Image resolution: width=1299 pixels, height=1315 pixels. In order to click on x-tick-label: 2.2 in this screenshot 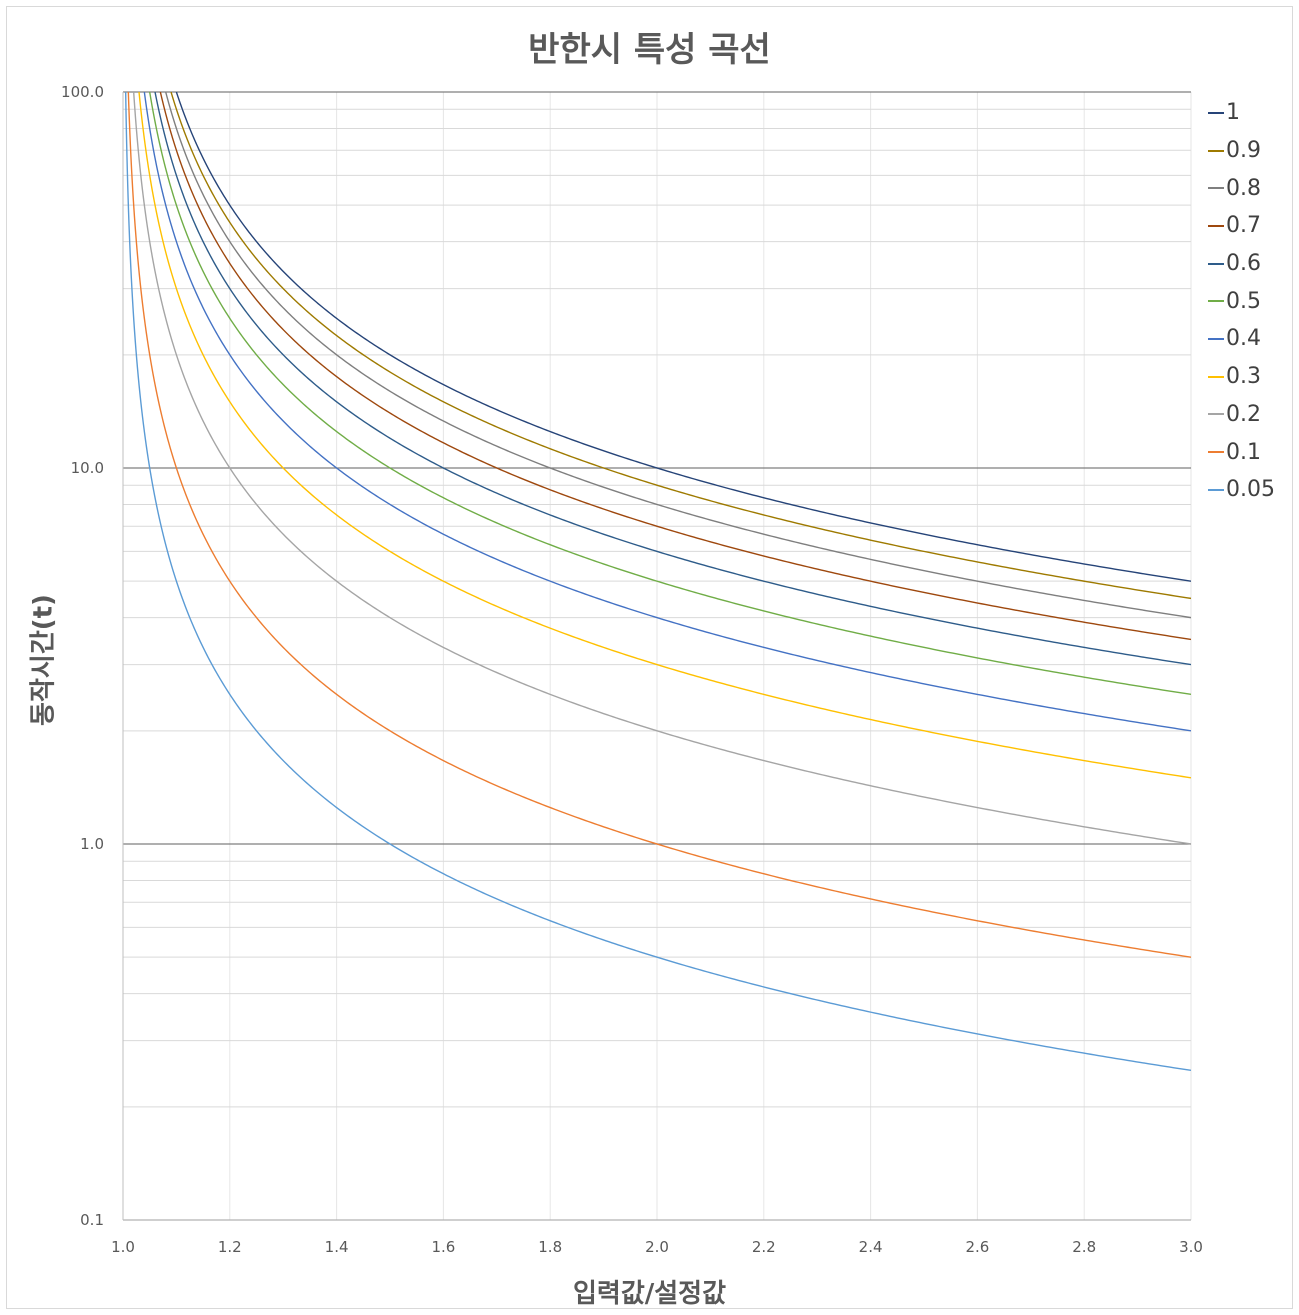, I will do `click(764, 1247)`.